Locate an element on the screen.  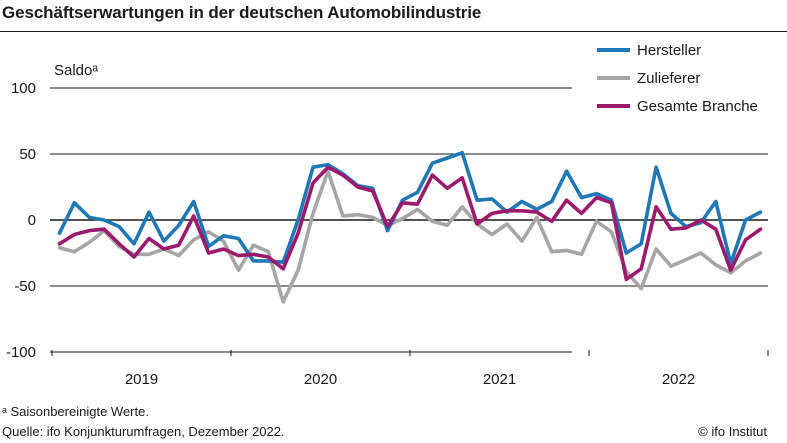
y-tick-label: 100 is located at coordinates (23, 88).